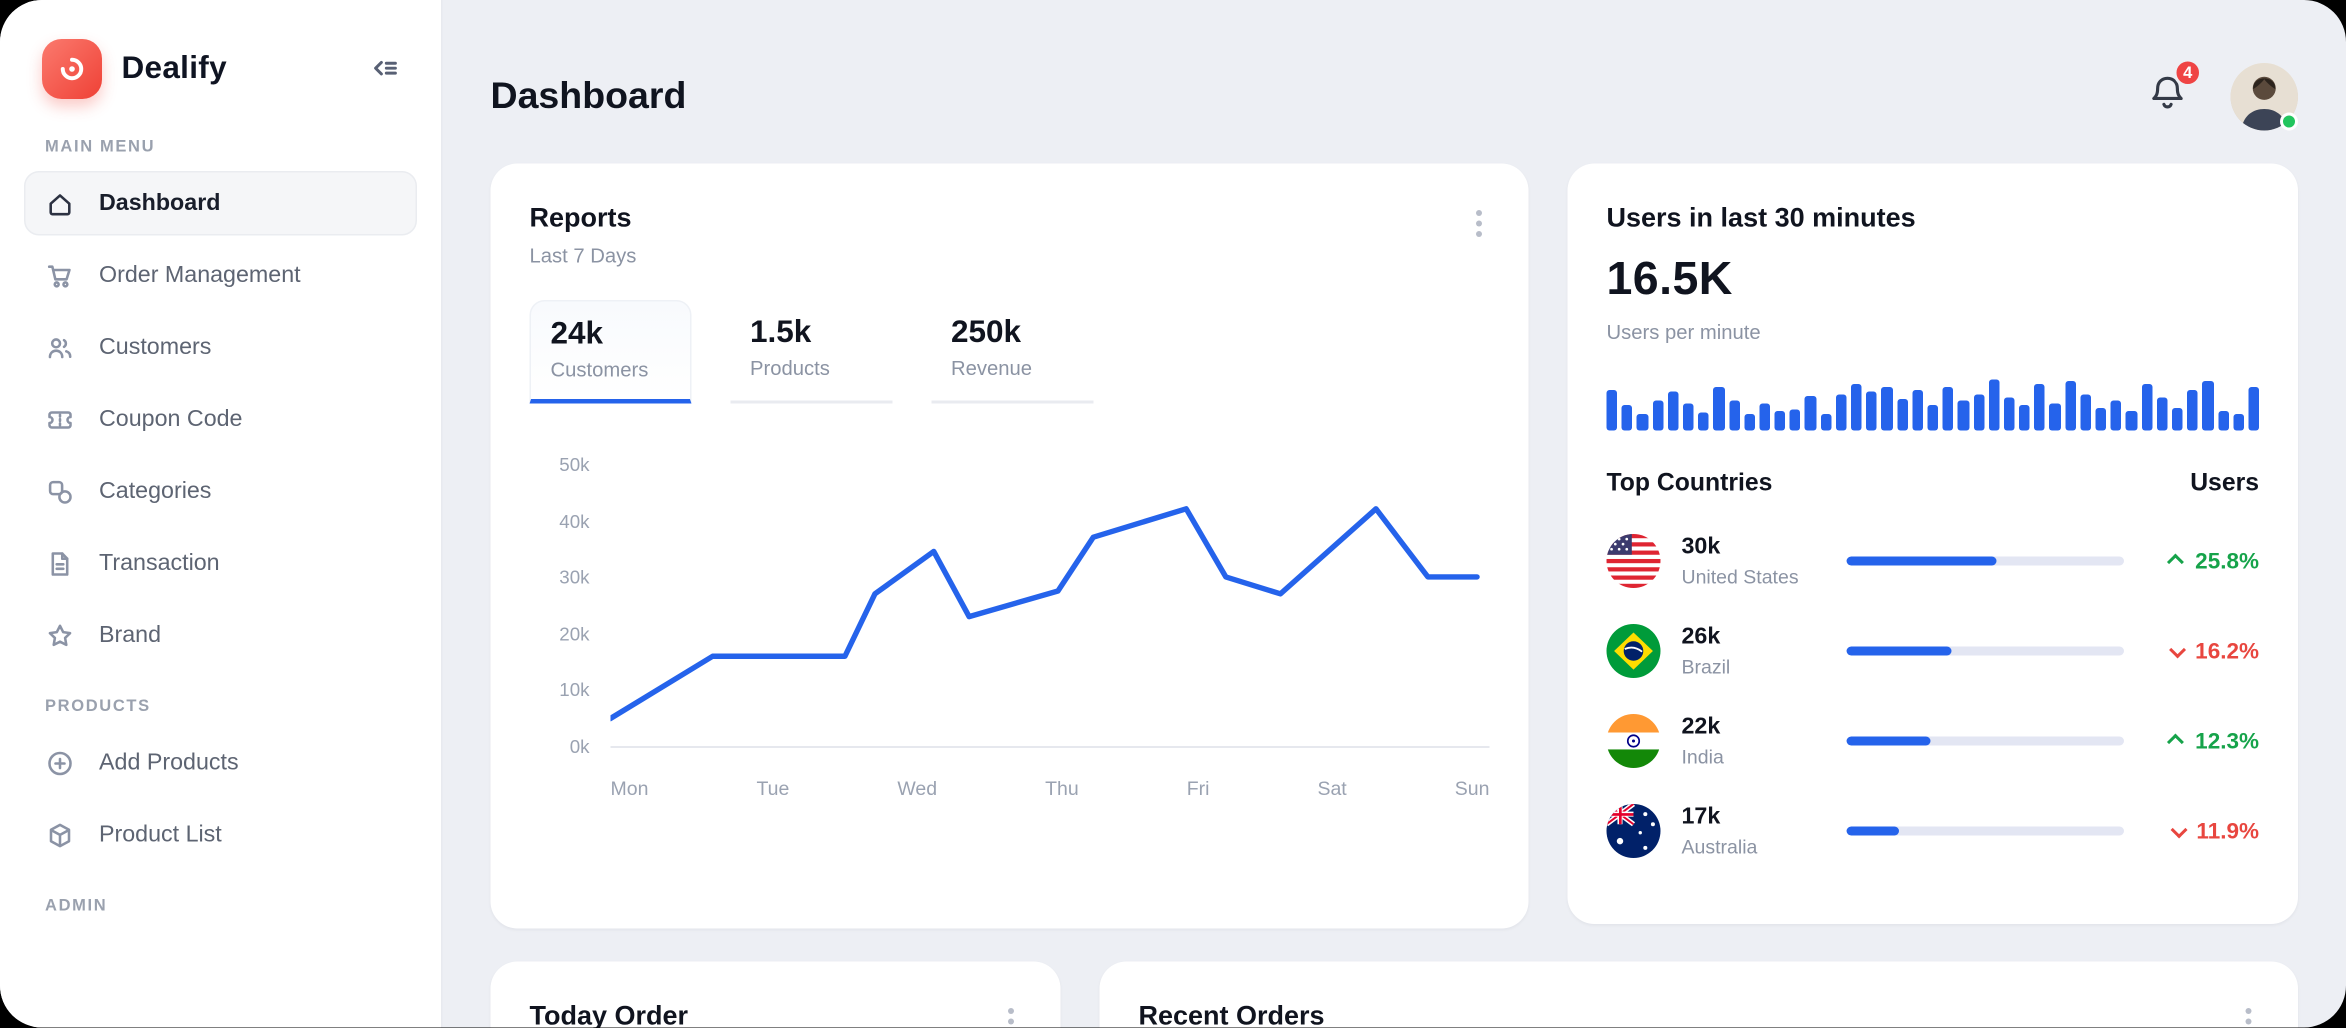 This screenshot has width=2346, height=1028. Describe the element at coordinates (60, 762) in the screenshot. I see `plus-circle-icon` at that location.